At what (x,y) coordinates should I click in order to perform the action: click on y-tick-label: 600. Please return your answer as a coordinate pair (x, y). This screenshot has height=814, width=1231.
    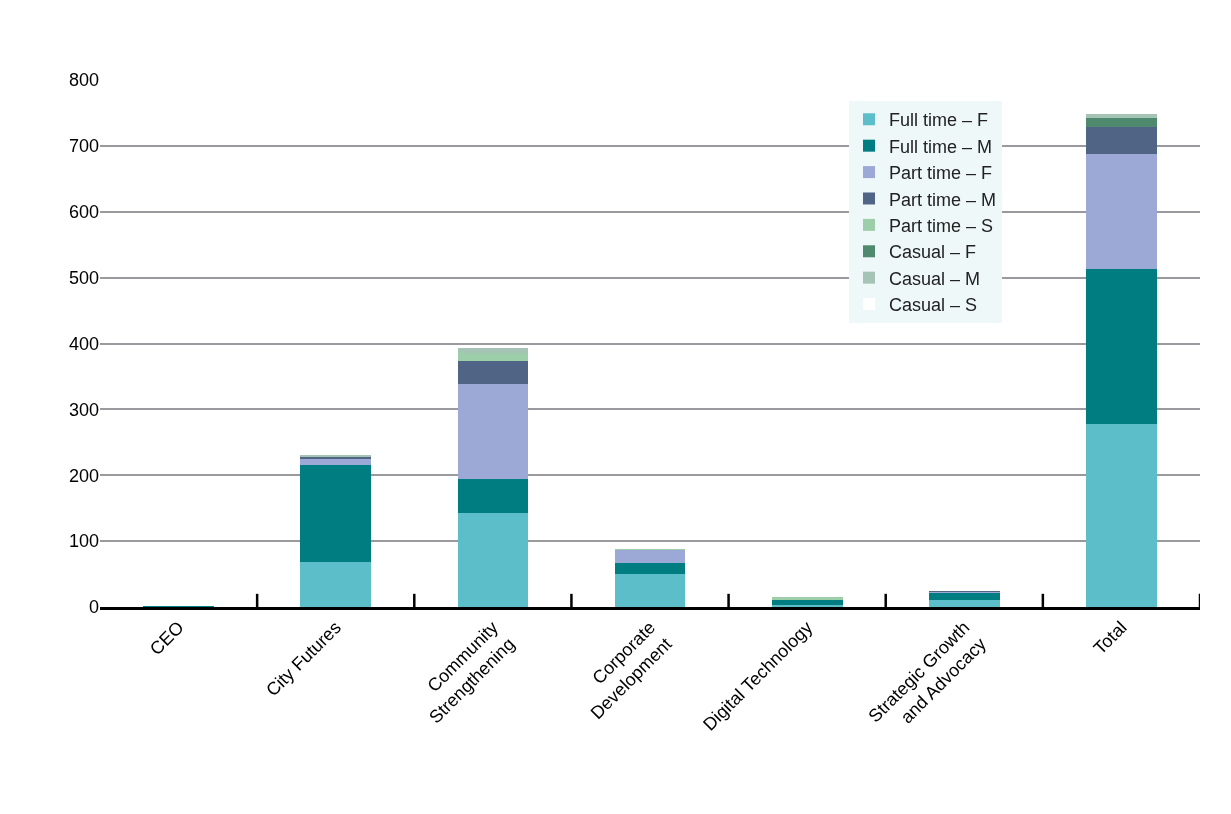
    Looking at the image, I should click on (83, 212).